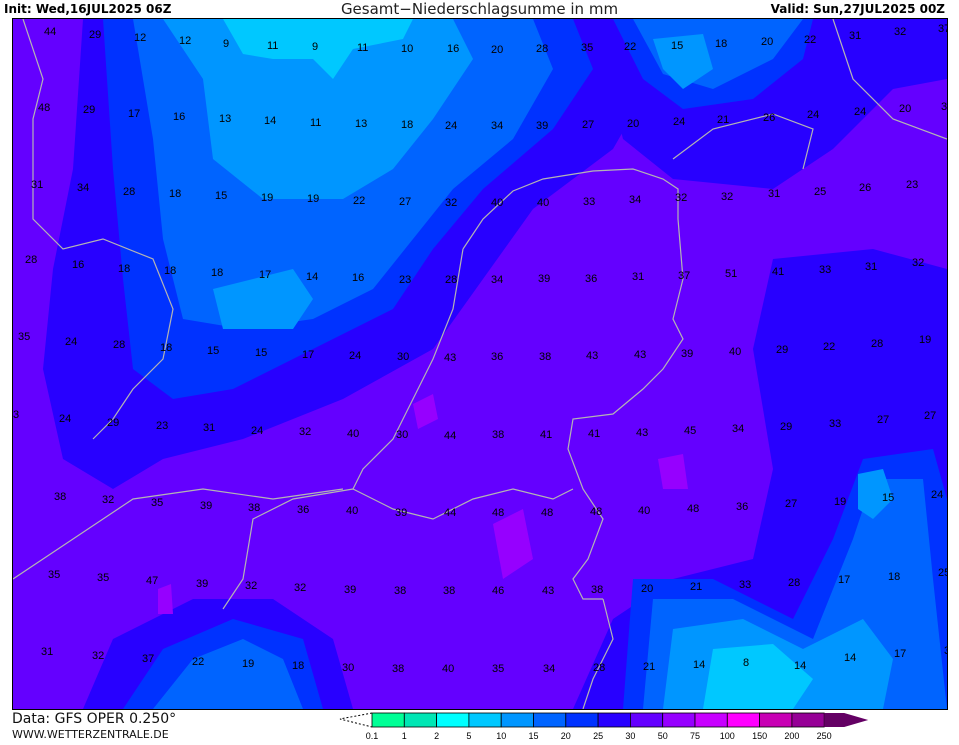 The width and height of the screenshot is (959, 745). What do you see at coordinates (140, 38) in the screenshot?
I see `value-label: 12` at bounding box center [140, 38].